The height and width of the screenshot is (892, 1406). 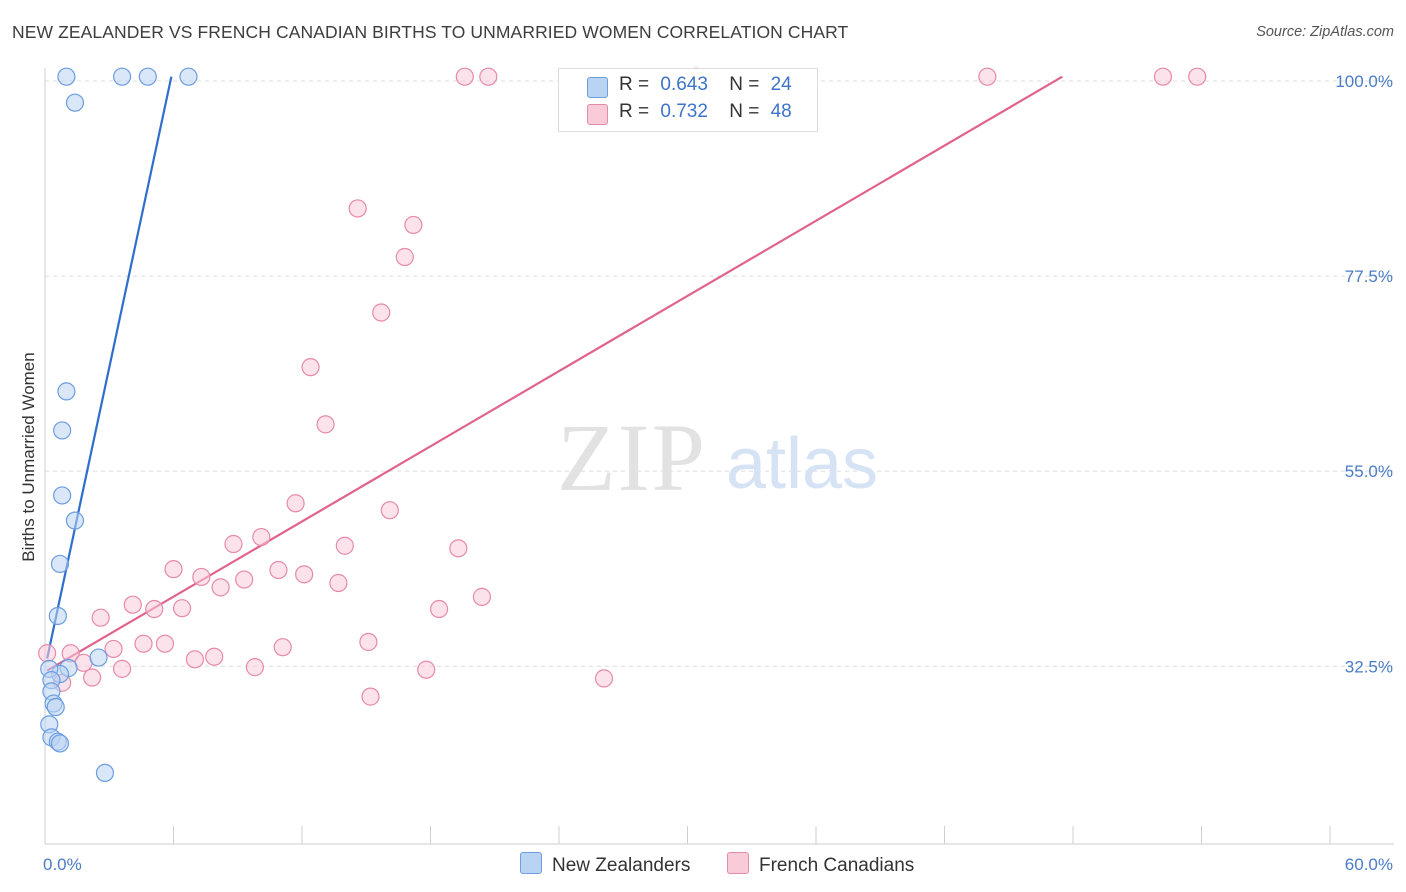 I want to click on y-tick-label: 55.0%, so click(x=1369, y=471).